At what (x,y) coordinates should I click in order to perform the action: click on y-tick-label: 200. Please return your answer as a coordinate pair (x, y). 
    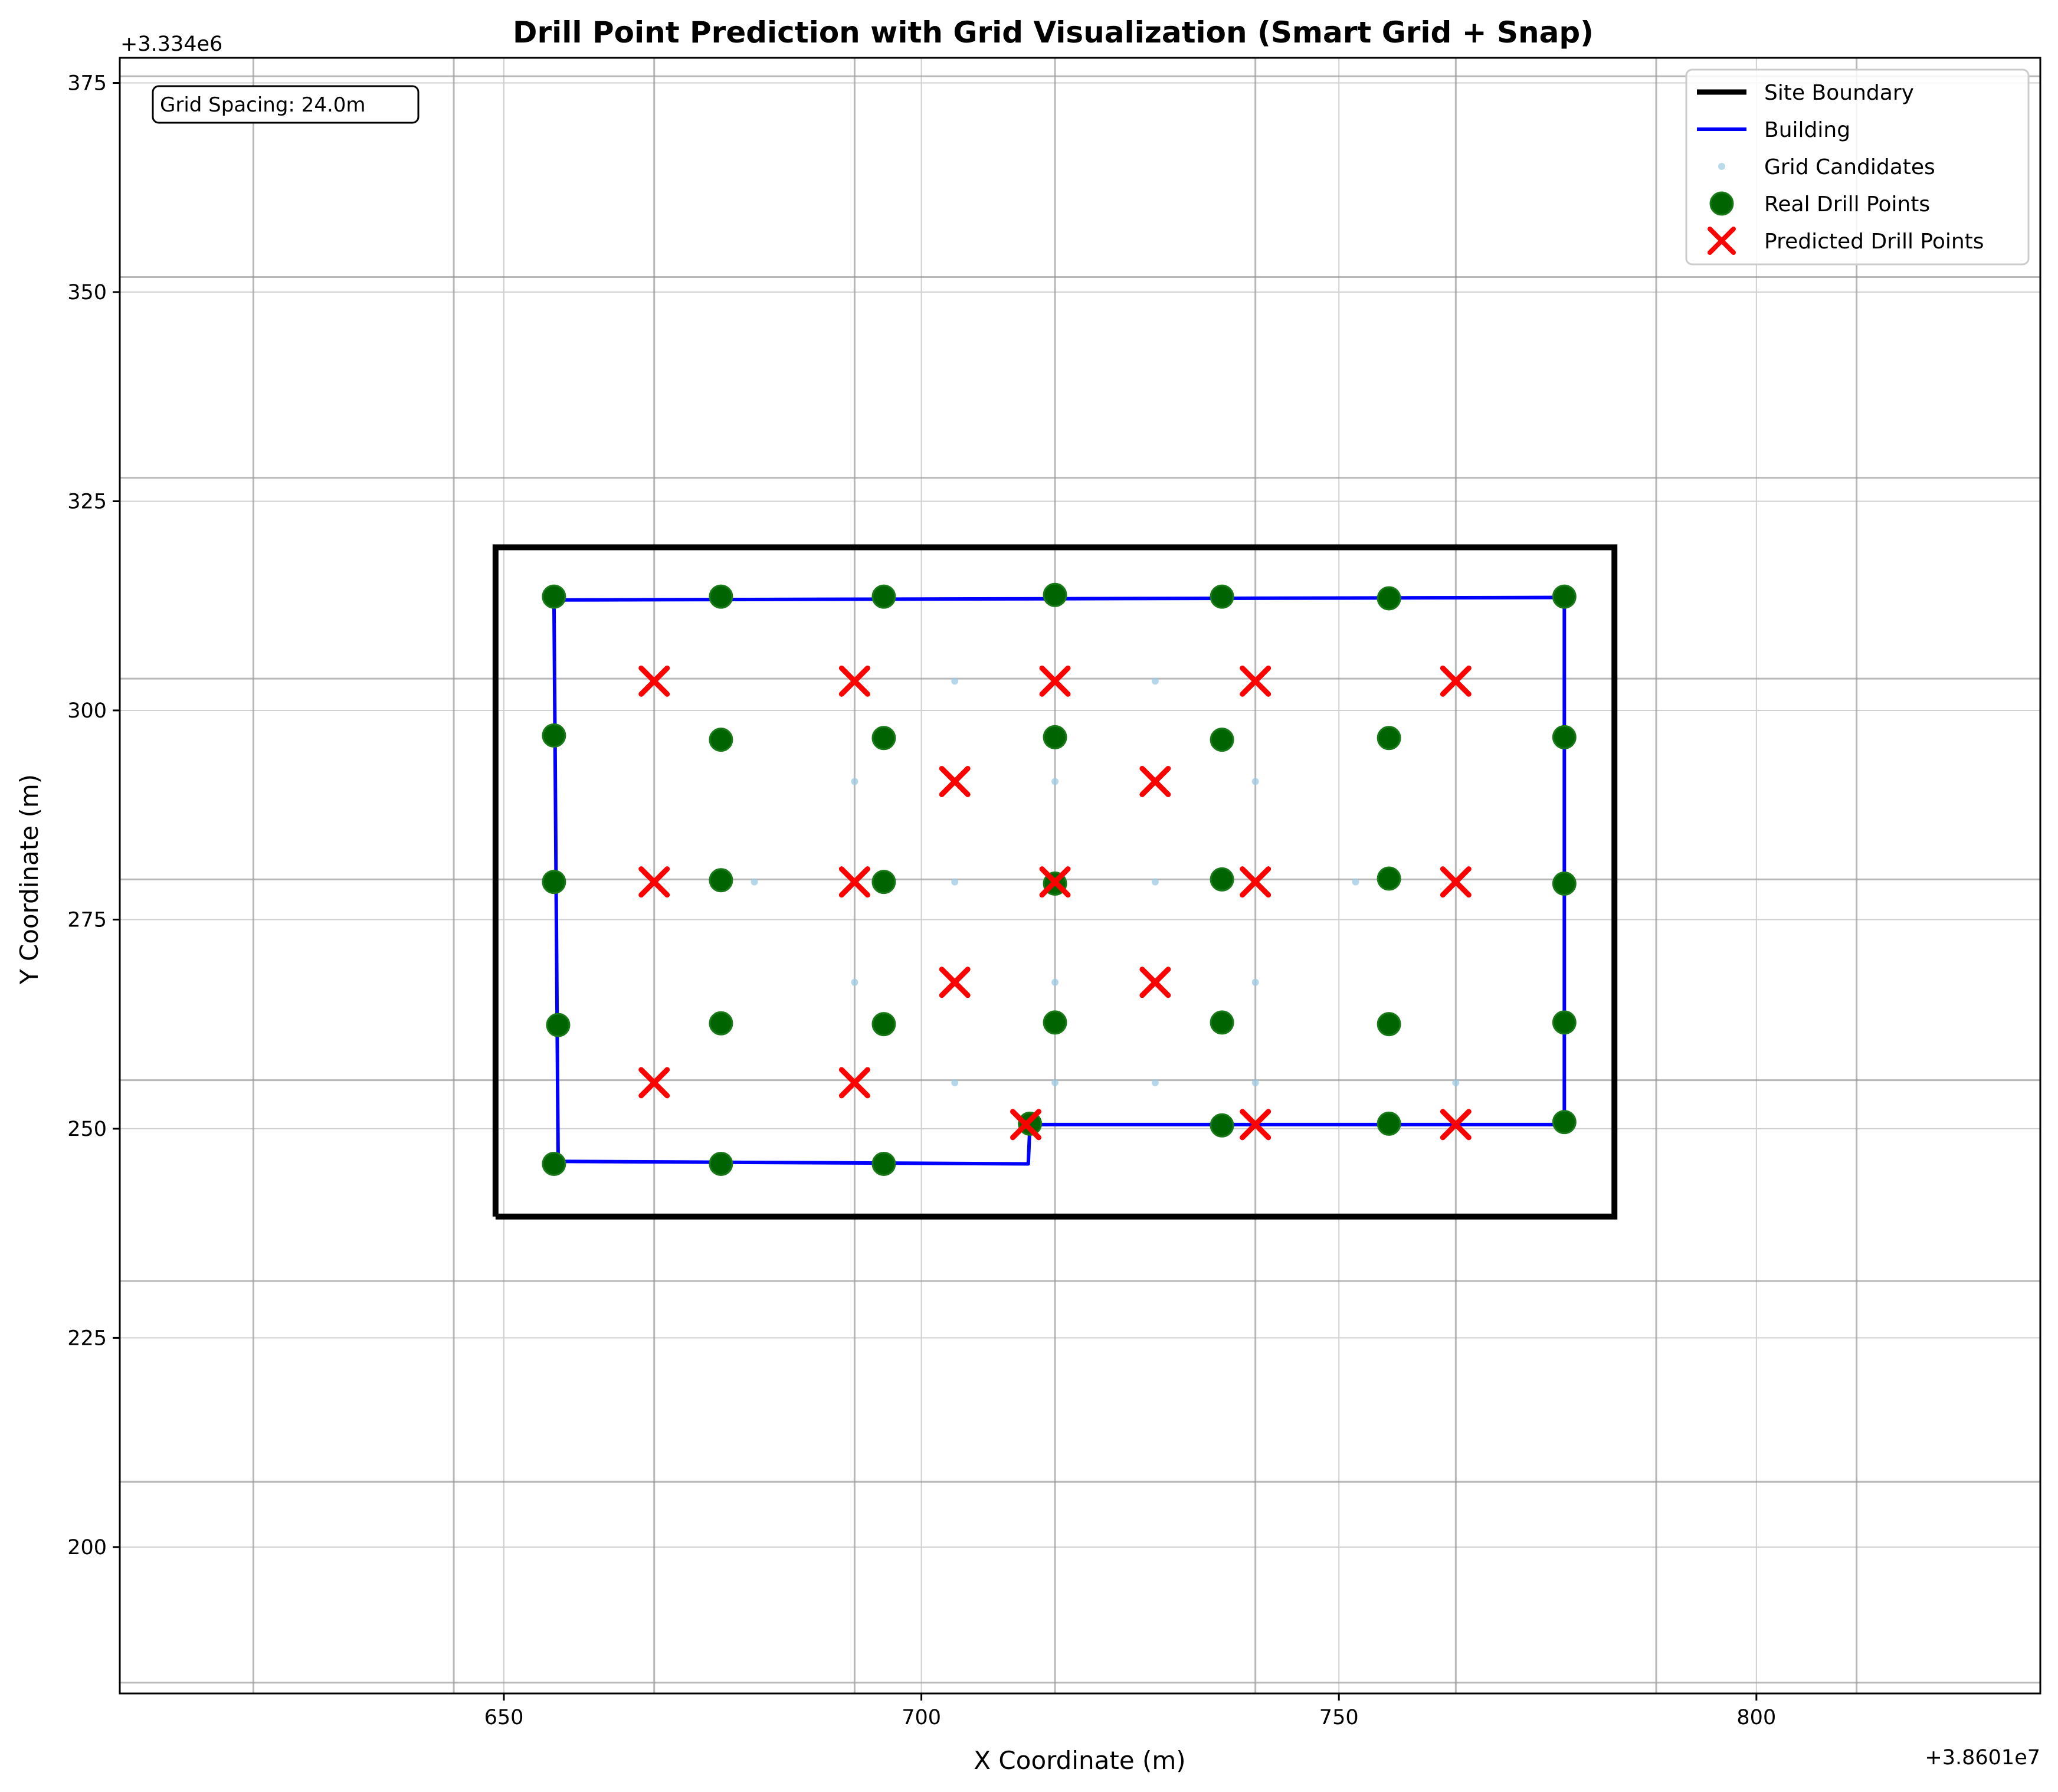
    Looking at the image, I should click on (87, 1548).